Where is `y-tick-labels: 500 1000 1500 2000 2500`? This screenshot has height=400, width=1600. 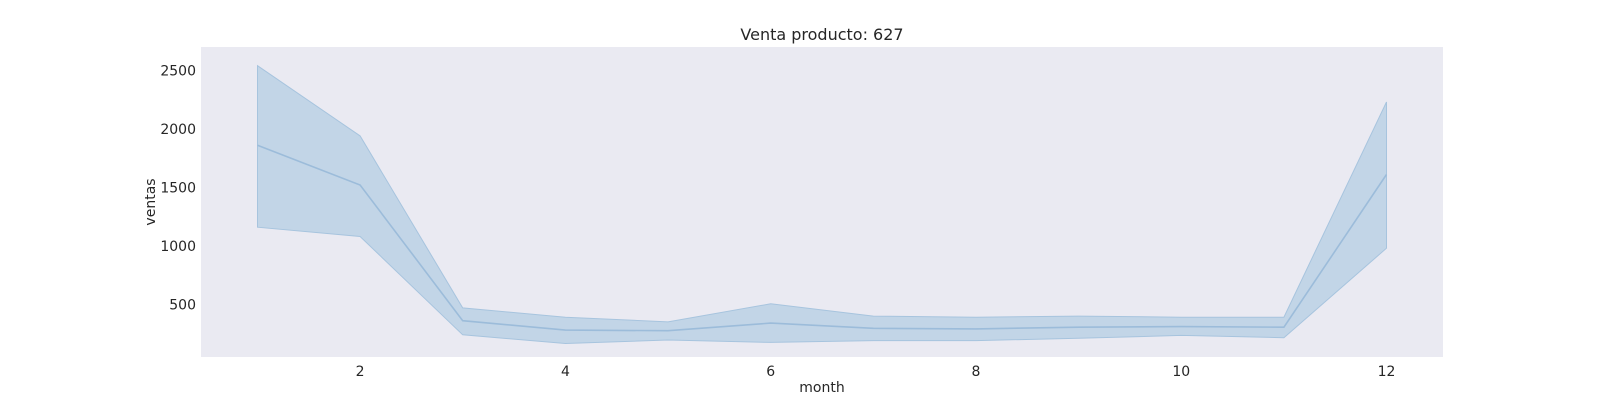
y-tick-labels: 500 1000 1500 2000 2500 is located at coordinates (178, 188).